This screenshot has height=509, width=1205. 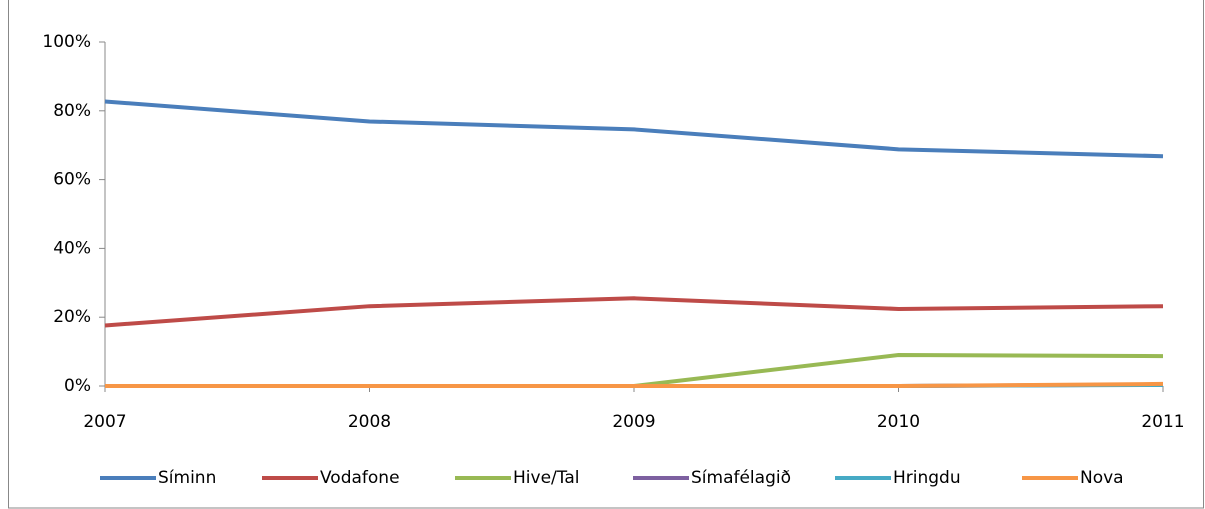 I want to click on x-tick-label: 2007, so click(x=104, y=422).